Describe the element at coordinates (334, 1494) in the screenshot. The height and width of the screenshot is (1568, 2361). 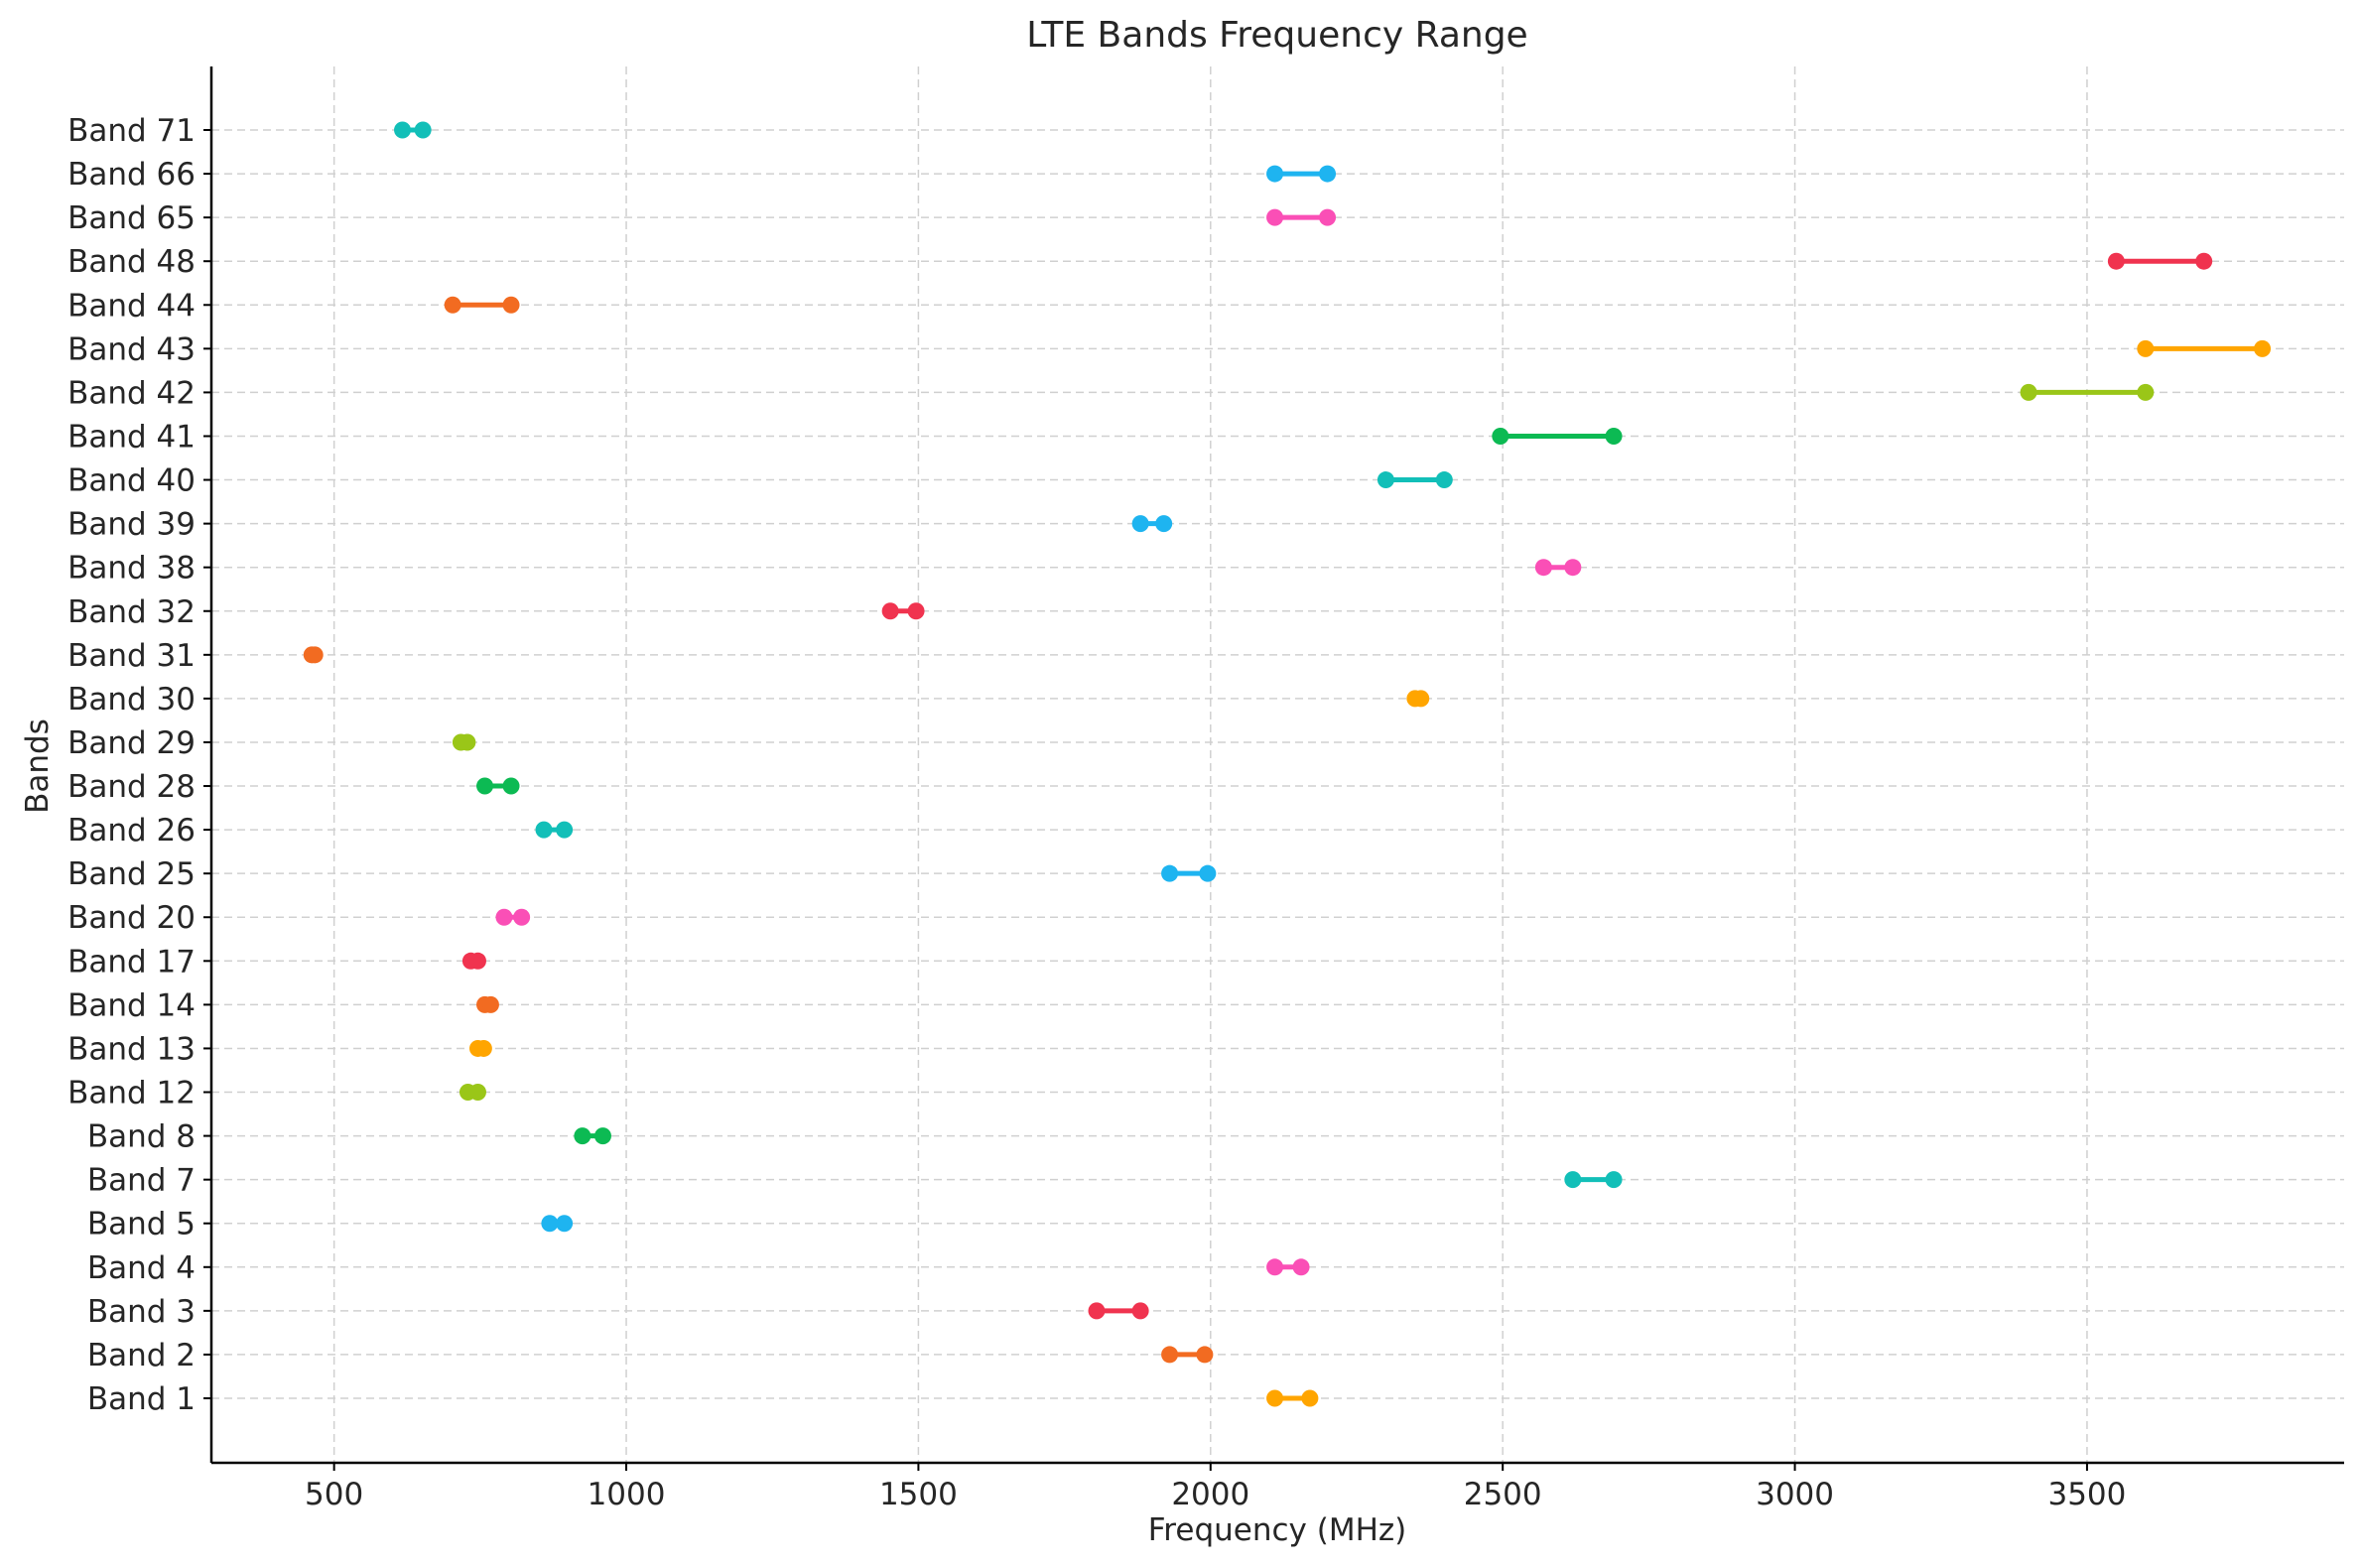
I see `x-tick-label: 500` at that location.